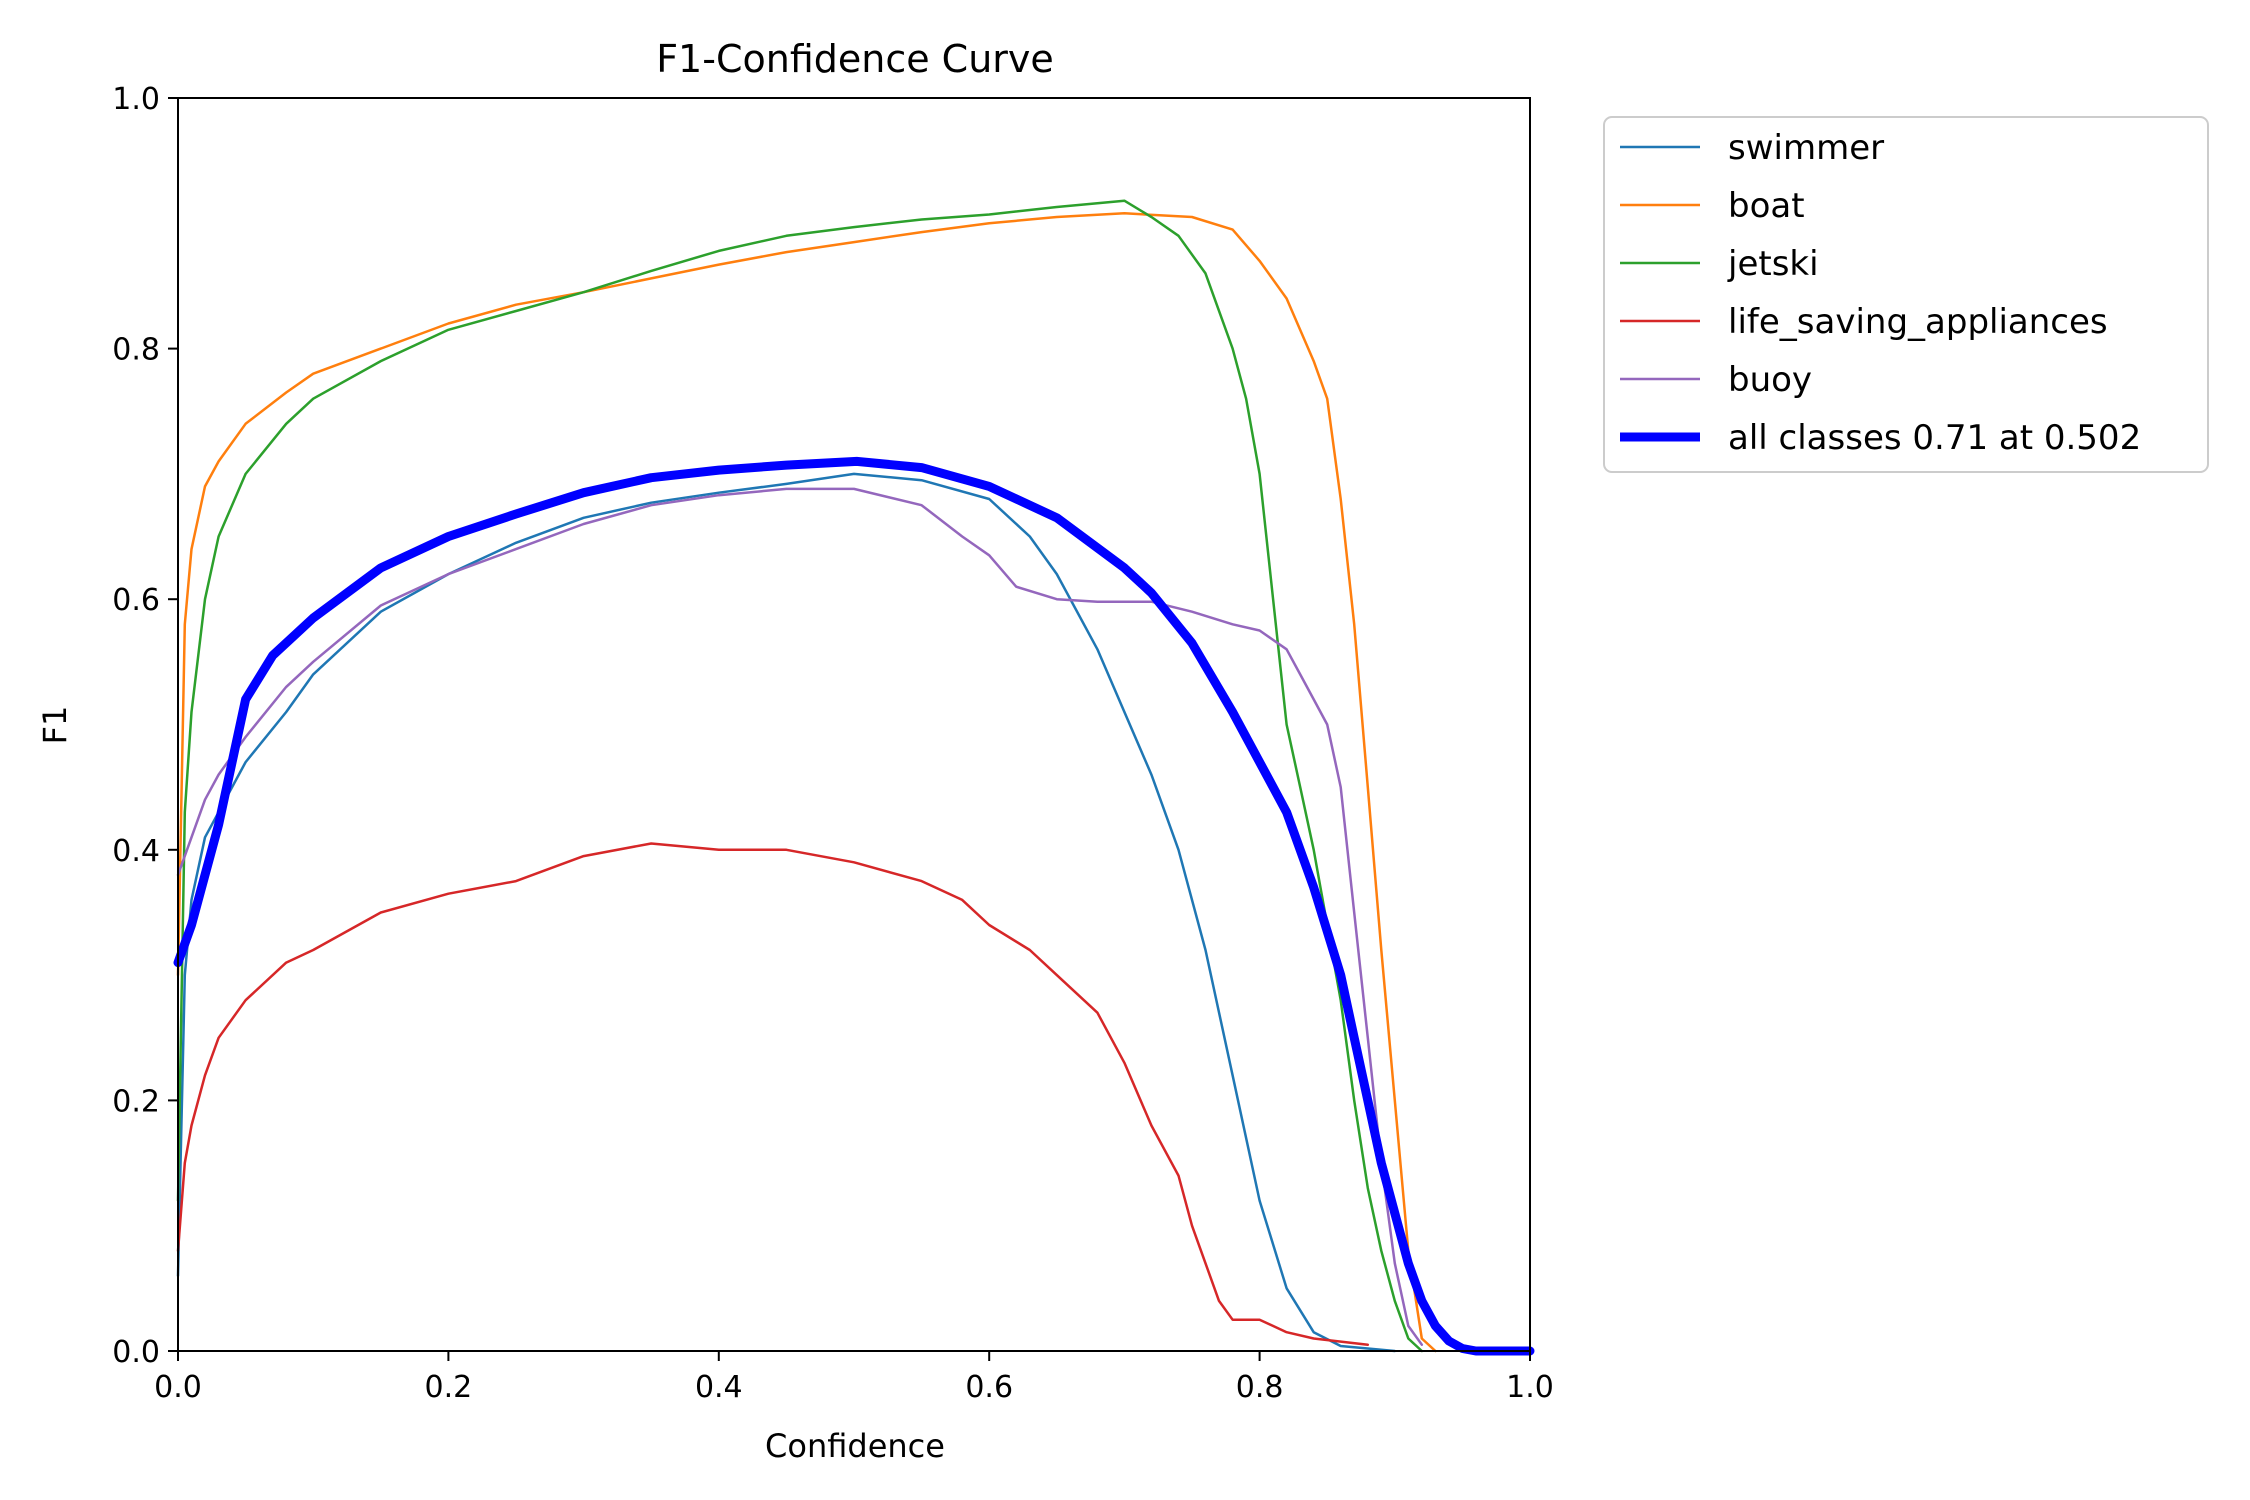  What do you see at coordinates (136, 1352) in the screenshot?
I see `y-tick-label: 0.0` at bounding box center [136, 1352].